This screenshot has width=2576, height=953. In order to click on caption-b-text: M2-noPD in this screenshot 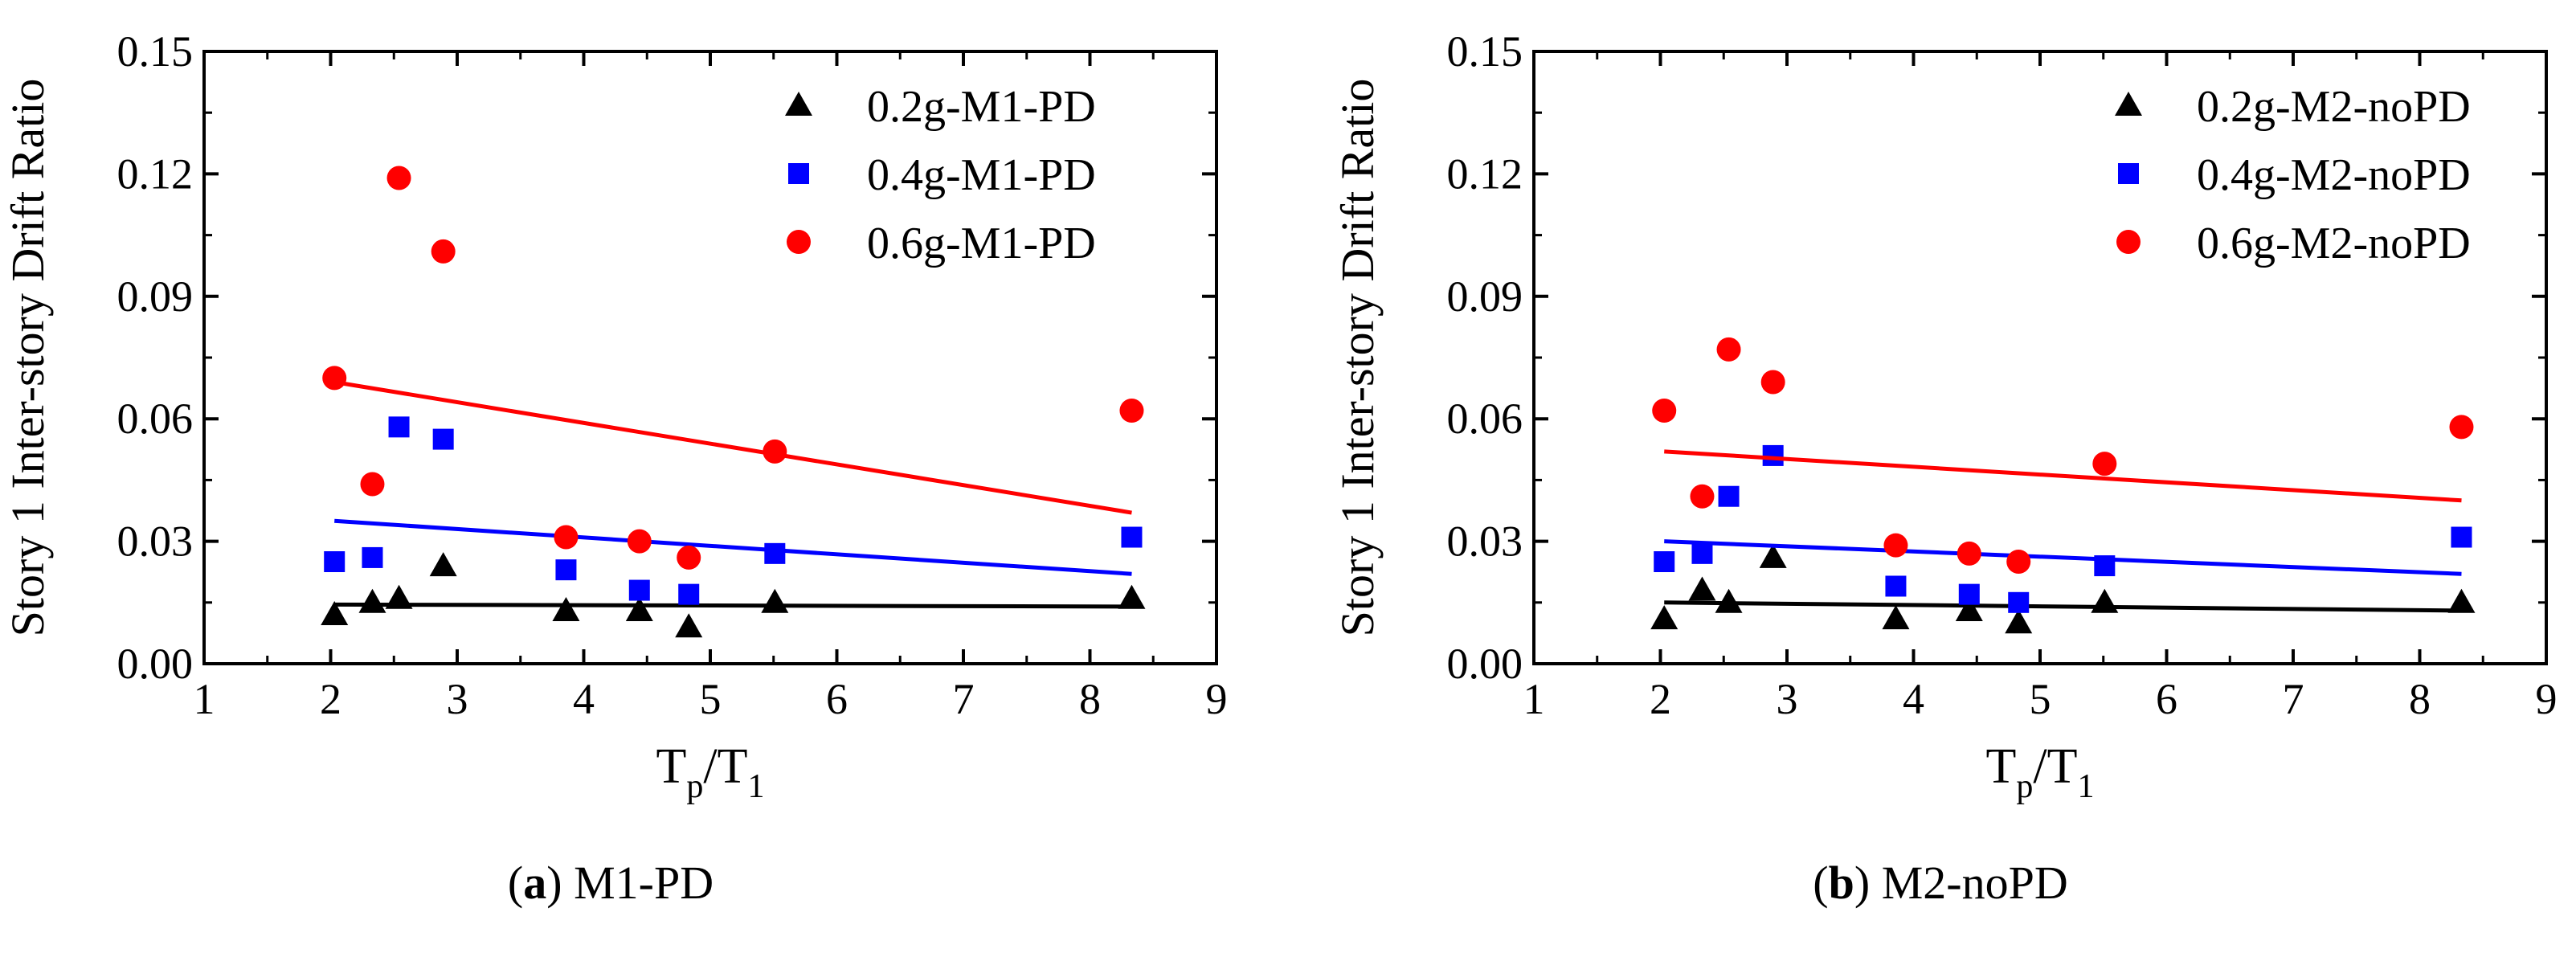, I will do `click(1974, 883)`.